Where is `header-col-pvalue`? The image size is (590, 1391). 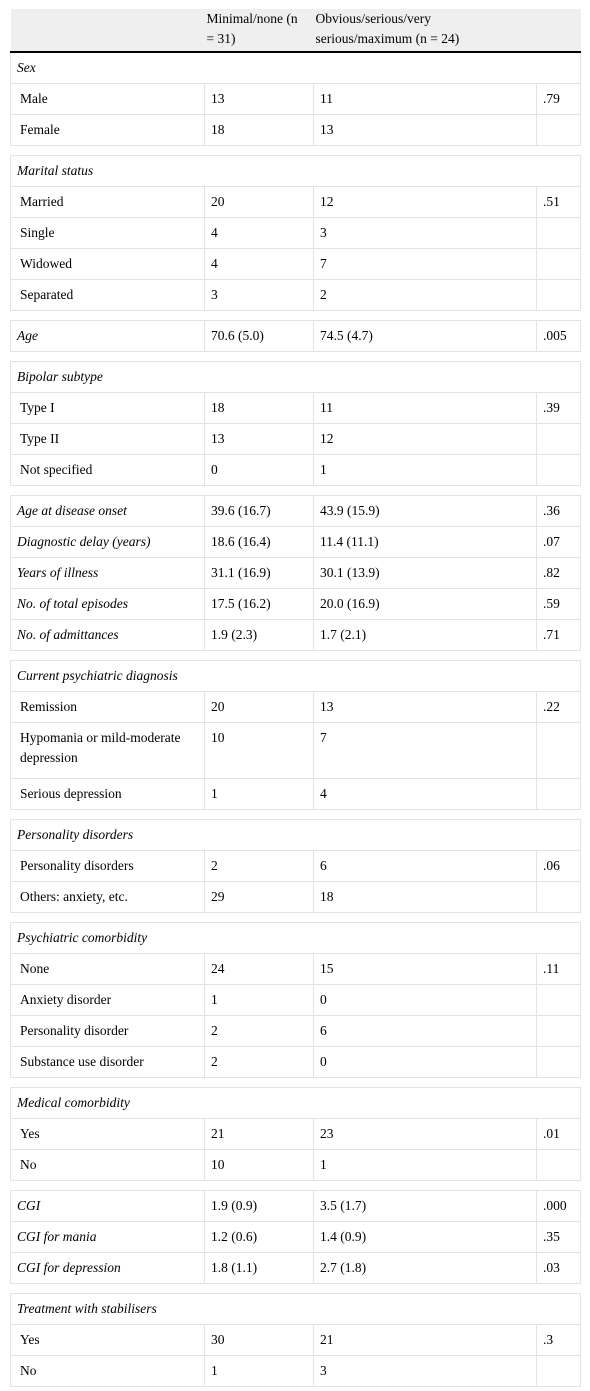
header-col-pvalue is located at coordinates (558, 31).